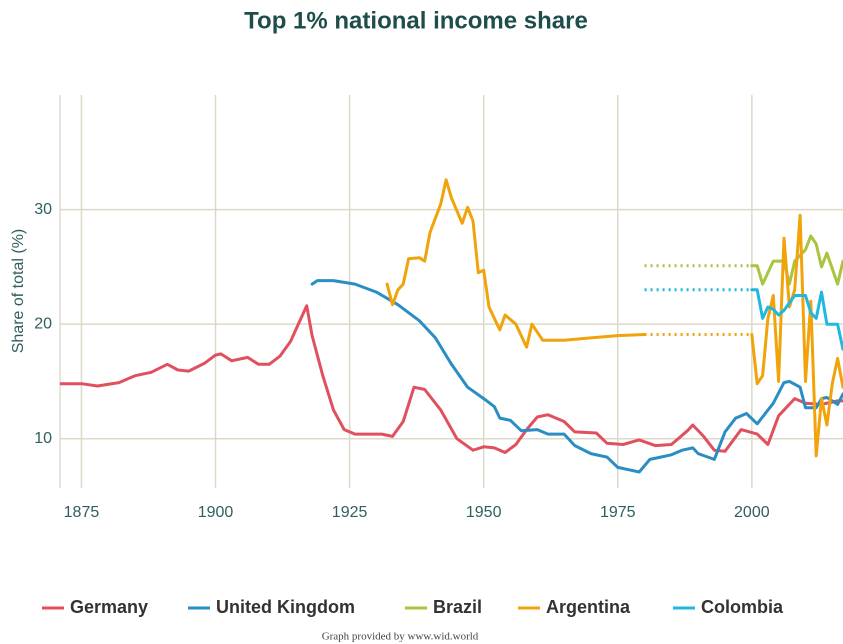  What do you see at coordinates (618, 512) in the screenshot?
I see `x-tick-label: 1975` at bounding box center [618, 512].